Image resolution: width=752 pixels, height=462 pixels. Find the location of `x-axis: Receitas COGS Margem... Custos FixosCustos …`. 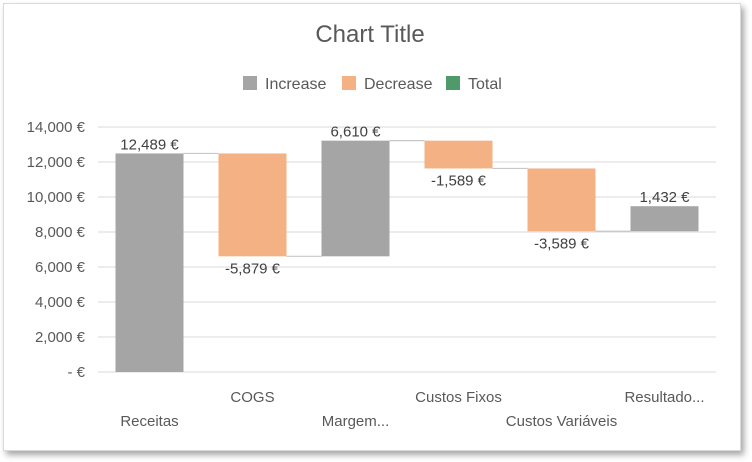

x-axis: Receitas COGS Margem... Custos FixosCustos … is located at coordinates (412, 409).